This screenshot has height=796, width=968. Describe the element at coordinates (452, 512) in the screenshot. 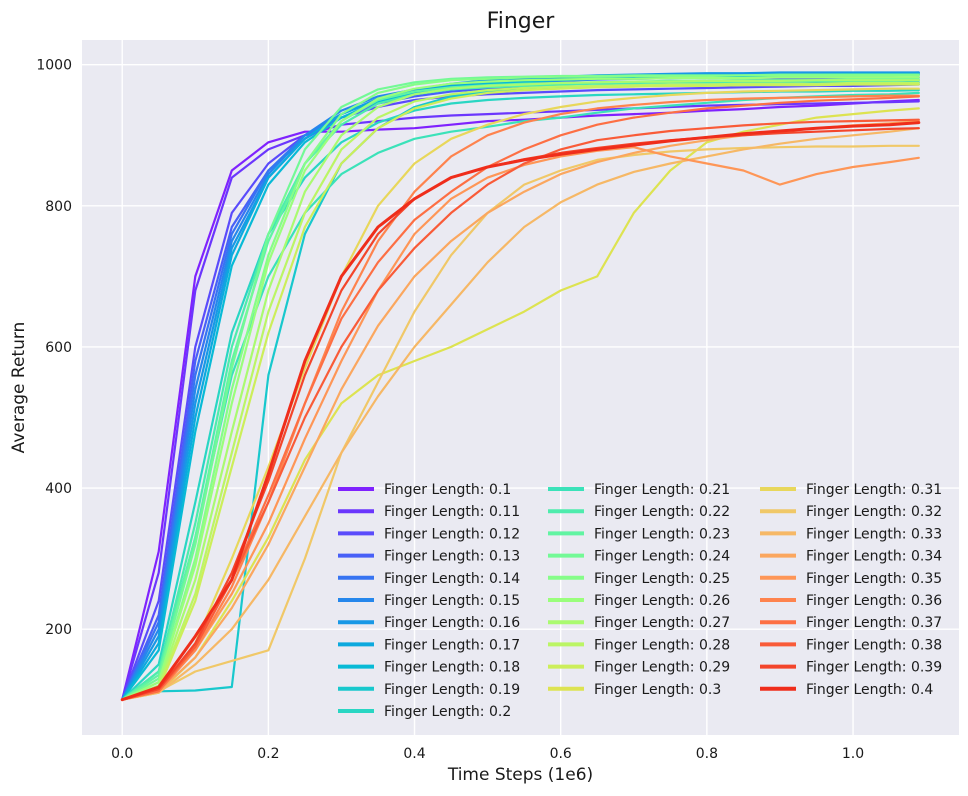

I see `legend-label: Finger Length: 0.11` at that location.